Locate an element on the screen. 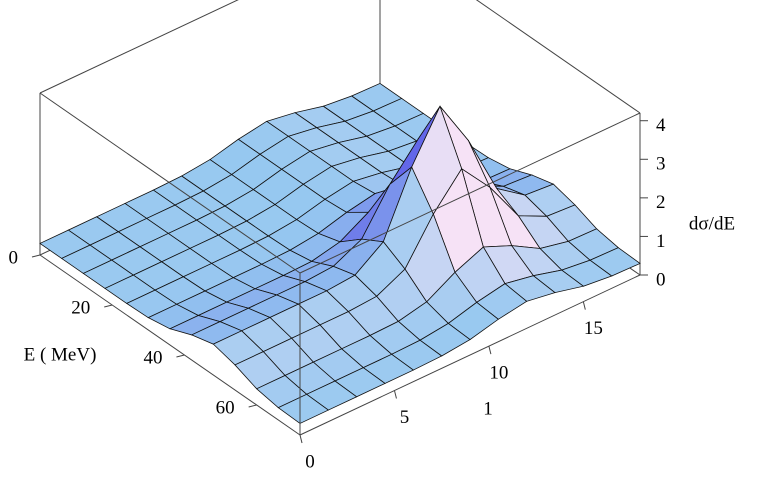 This screenshot has height=478, width=764. z-tick-label: 4 is located at coordinates (661, 125).